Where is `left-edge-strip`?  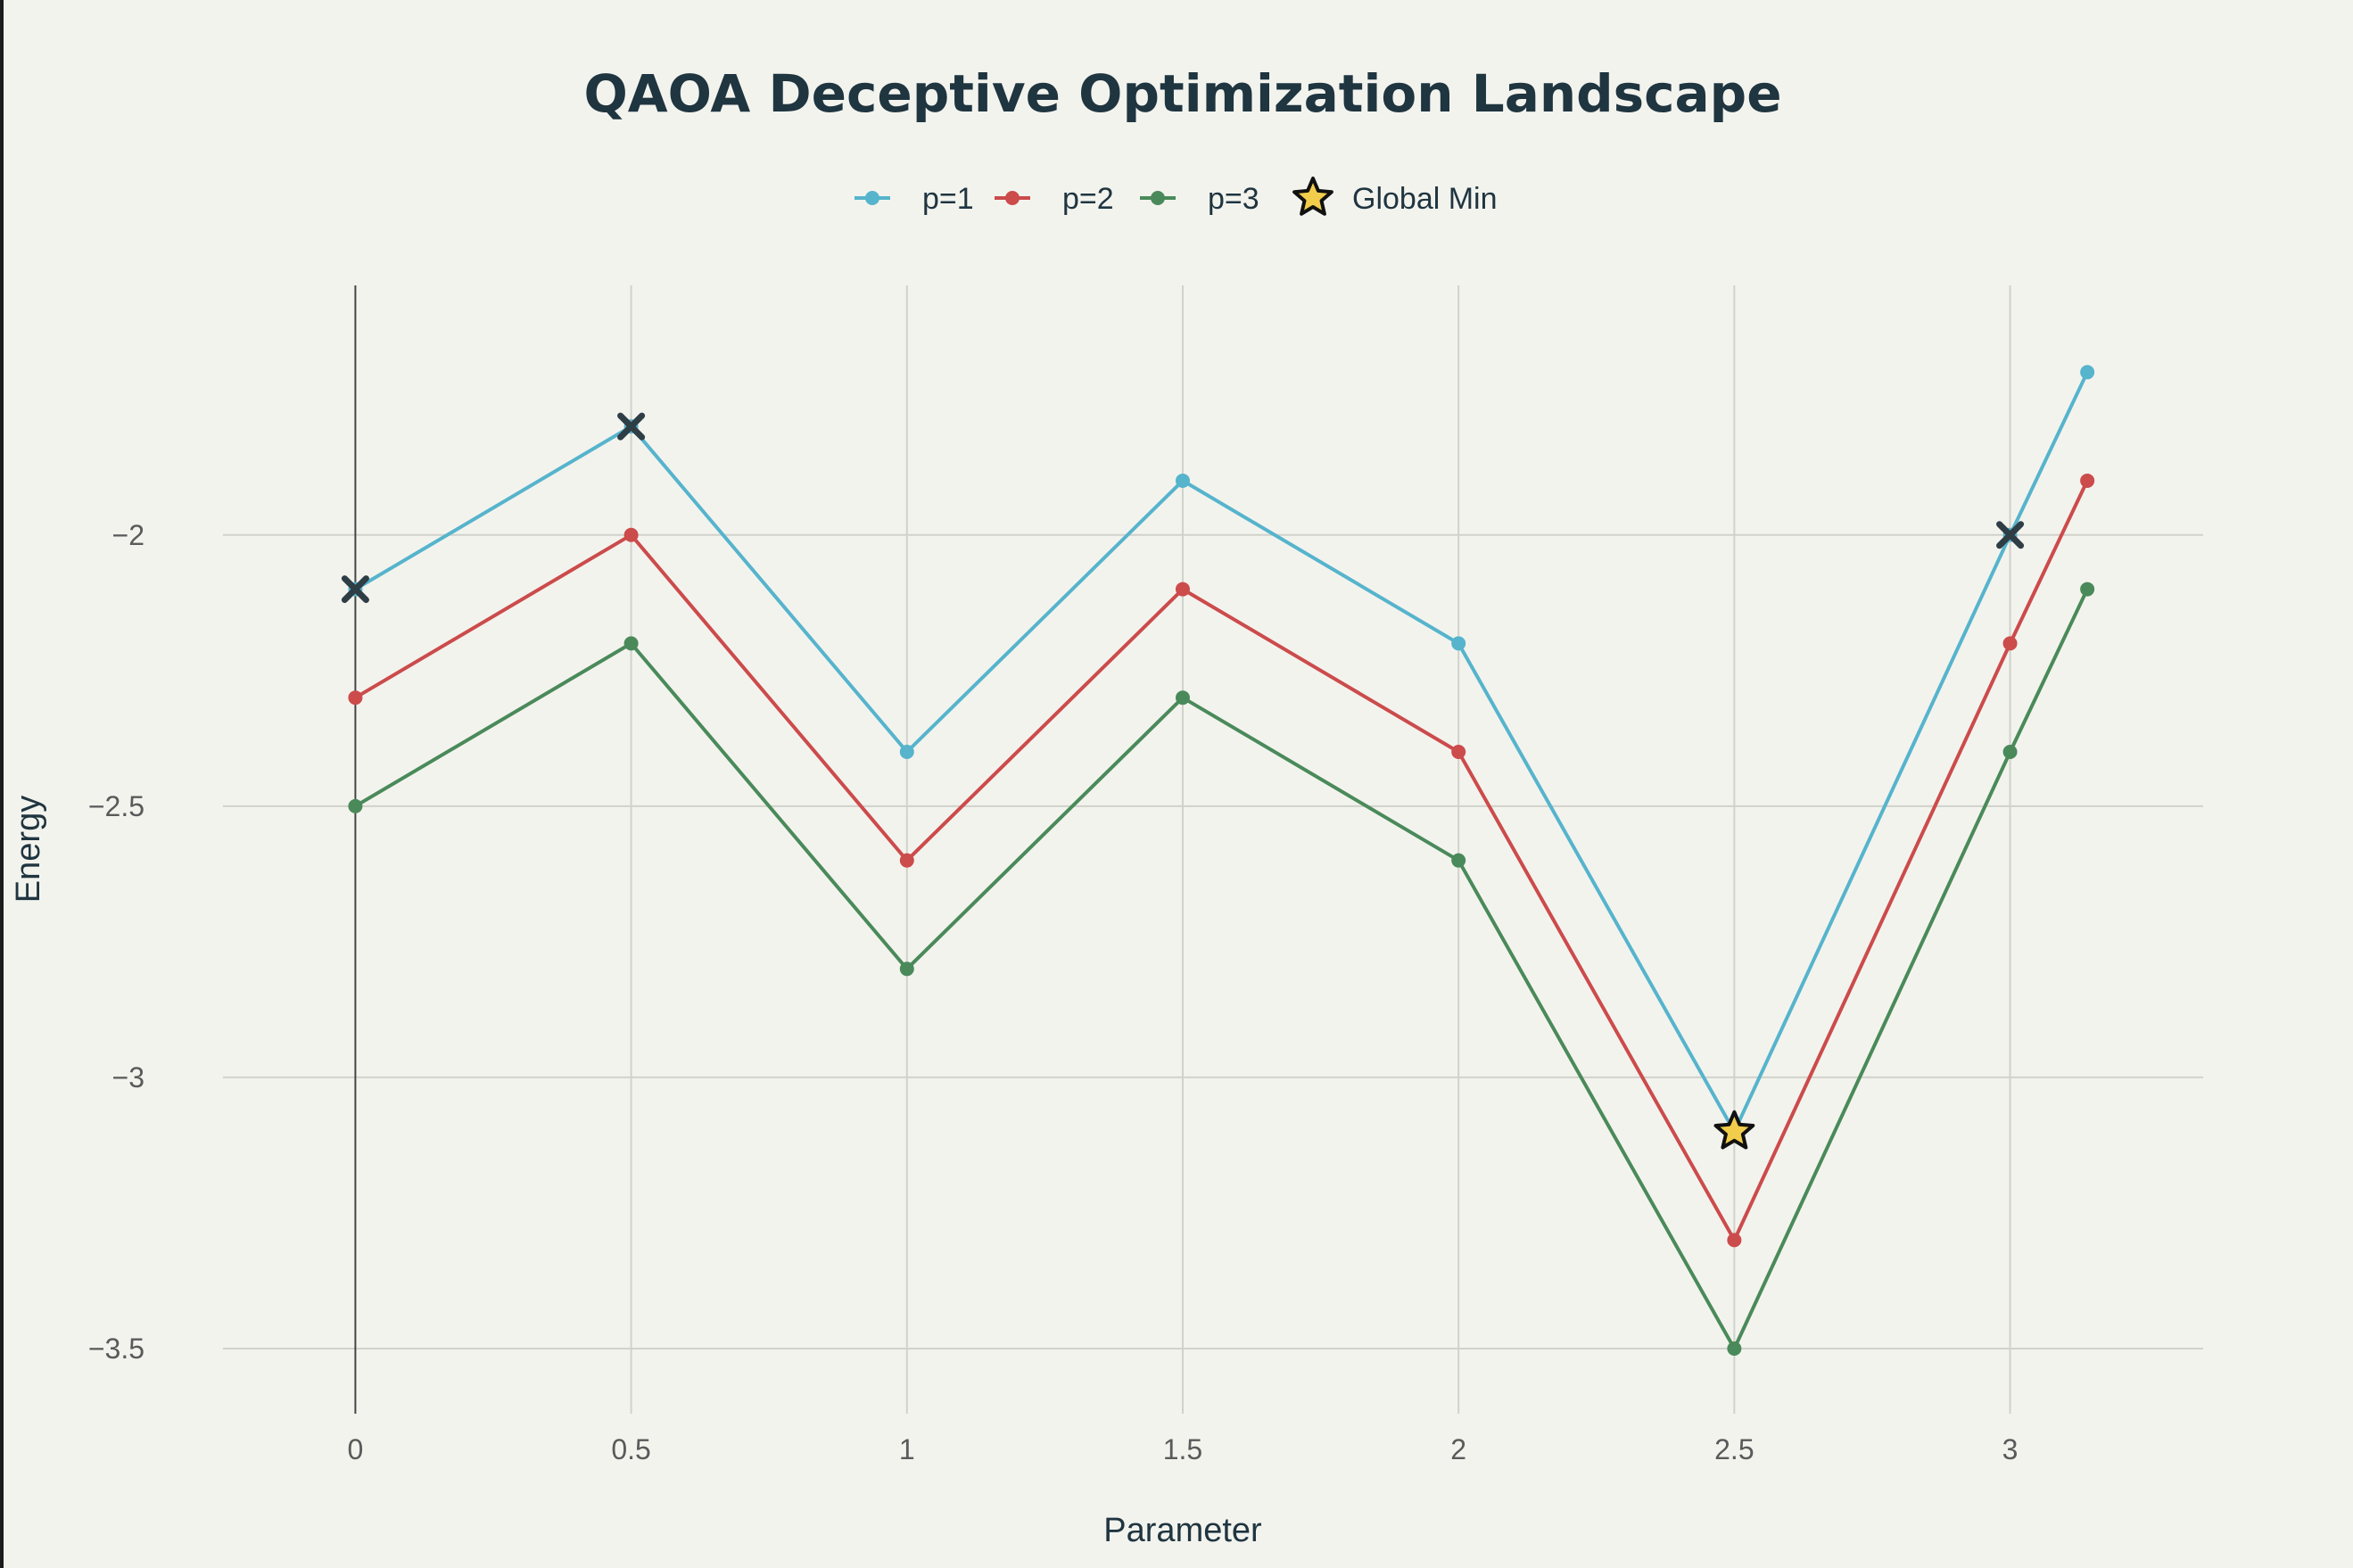
left-edge-strip is located at coordinates (2, 784).